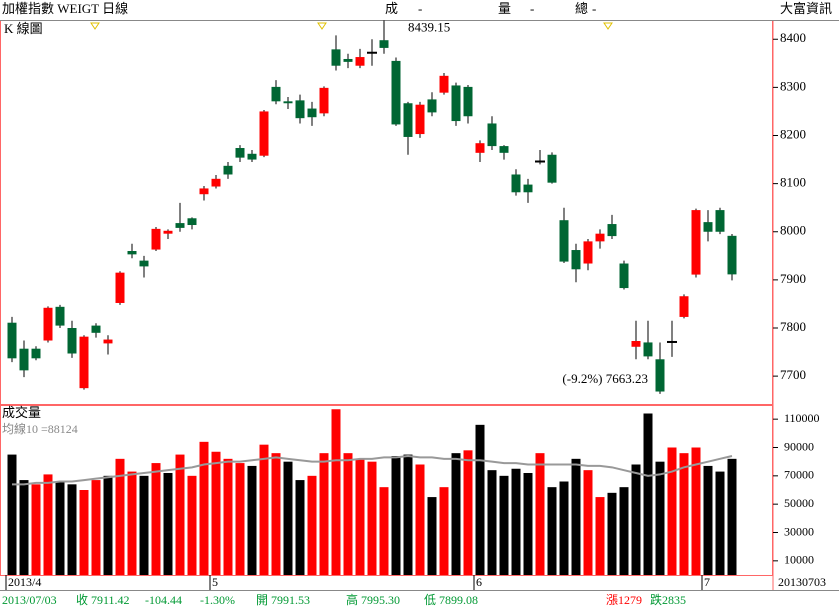  What do you see at coordinates (793, 230) in the screenshot?
I see `y-tick-label: 8000` at bounding box center [793, 230].